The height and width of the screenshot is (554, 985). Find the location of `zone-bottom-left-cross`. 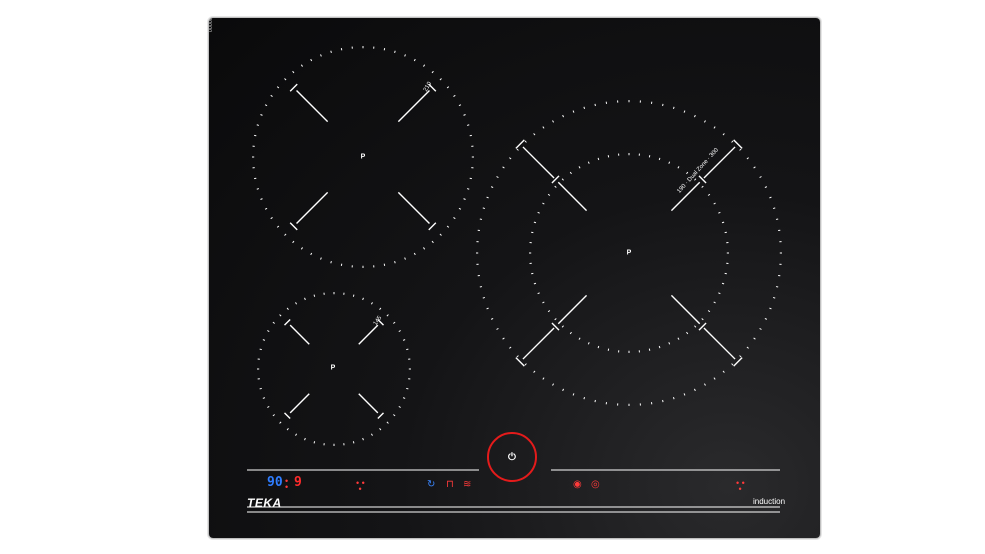

zone-bottom-left-cross is located at coordinates (334, 369).